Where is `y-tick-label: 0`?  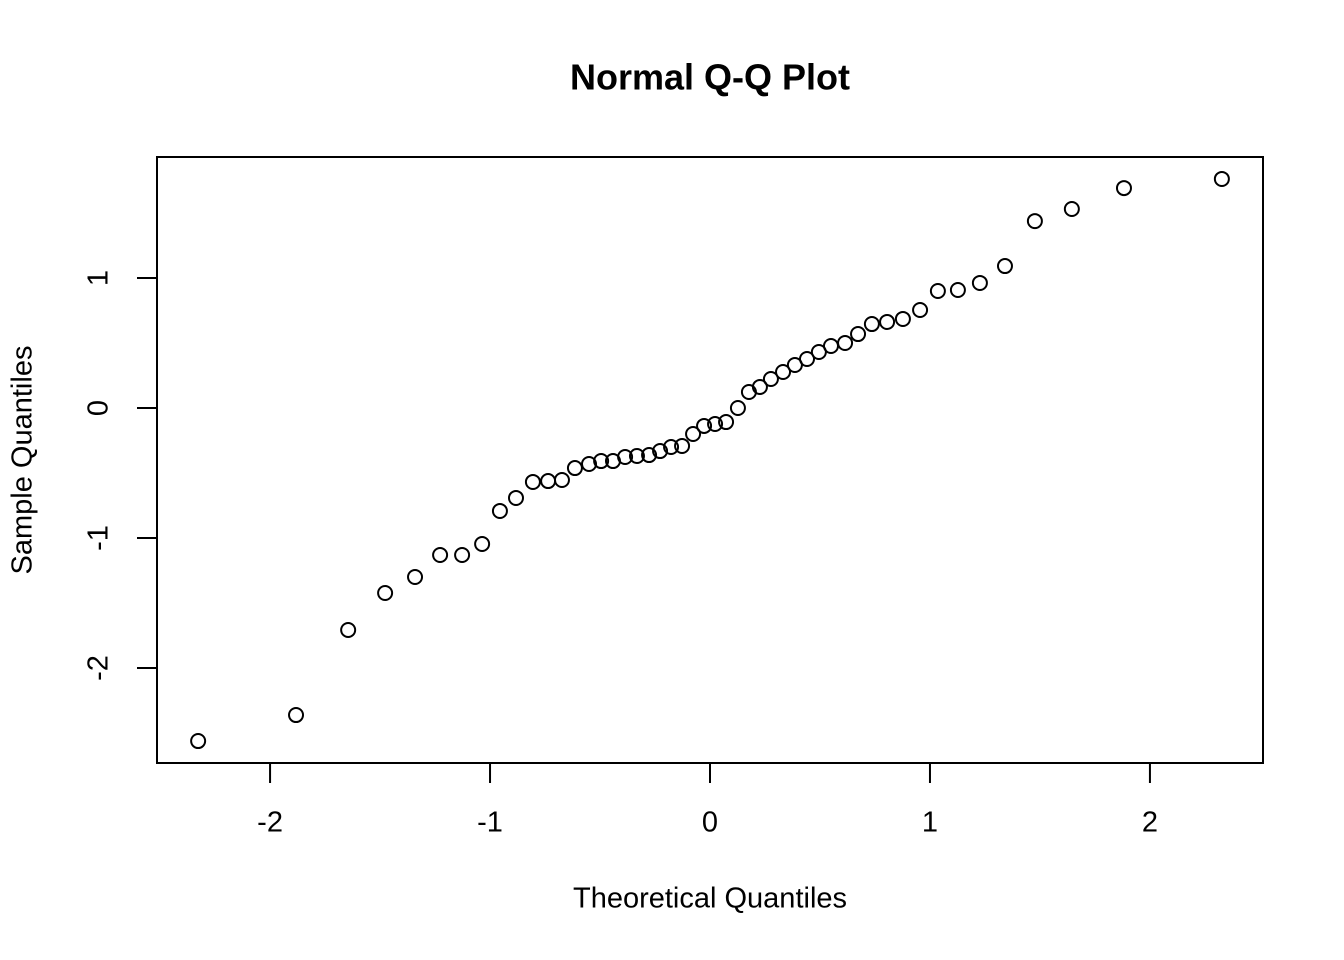
y-tick-label: 0 is located at coordinates (99, 408).